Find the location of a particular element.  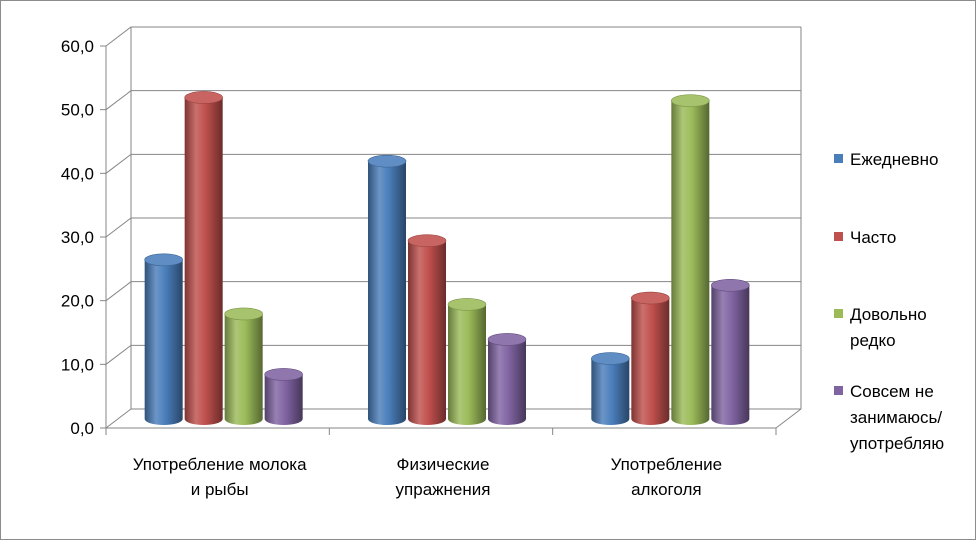

legend-entry: Часто is located at coordinates (865, 237).